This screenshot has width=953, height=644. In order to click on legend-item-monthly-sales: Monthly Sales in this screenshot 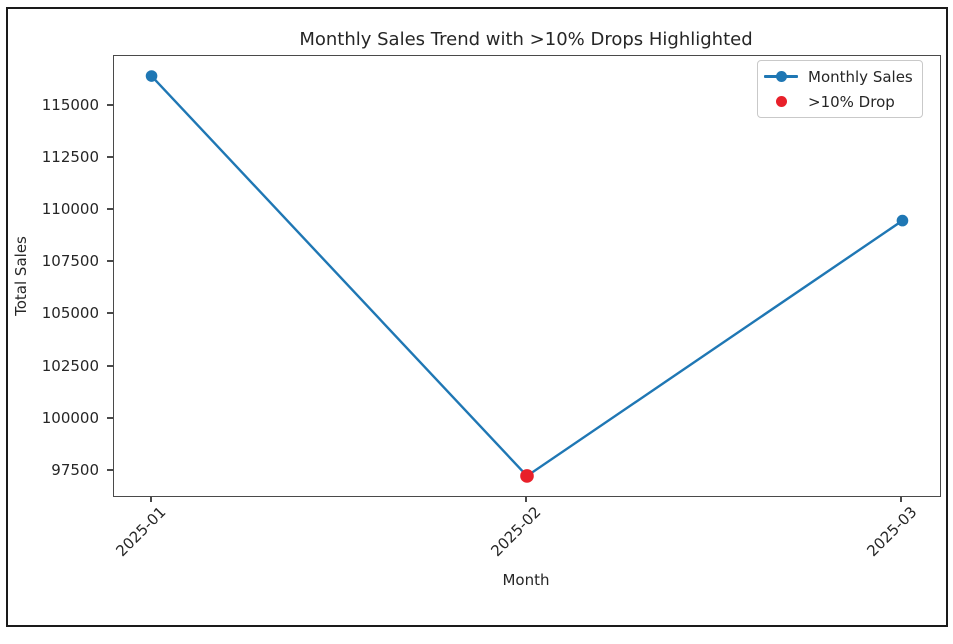, I will do `click(840, 76)`.